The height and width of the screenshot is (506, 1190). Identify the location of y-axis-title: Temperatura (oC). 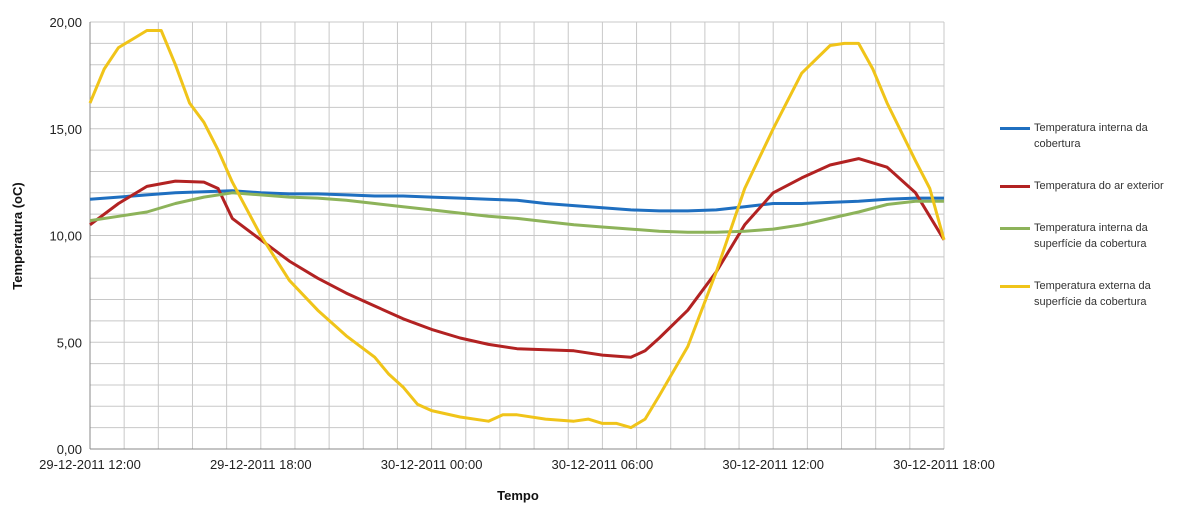
(17, 235).